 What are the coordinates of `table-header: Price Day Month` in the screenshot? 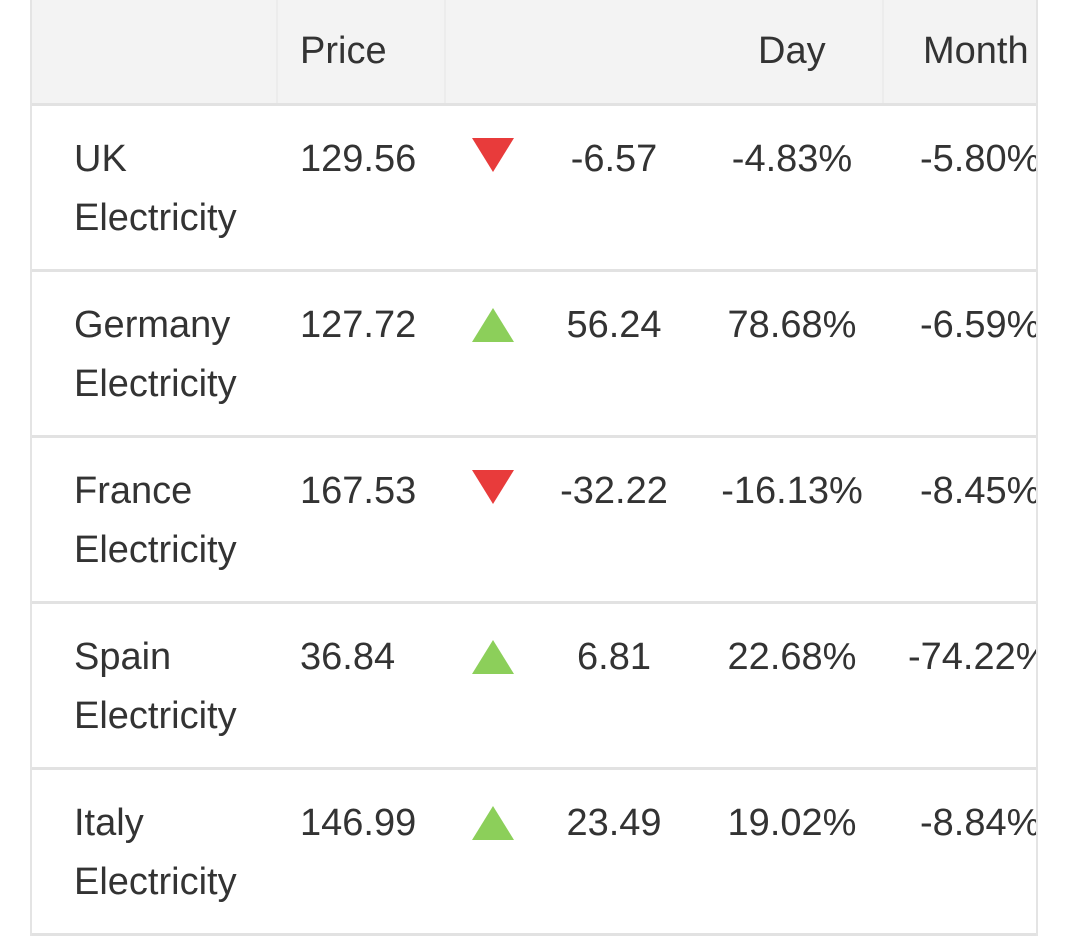 It's located at (534, 53).